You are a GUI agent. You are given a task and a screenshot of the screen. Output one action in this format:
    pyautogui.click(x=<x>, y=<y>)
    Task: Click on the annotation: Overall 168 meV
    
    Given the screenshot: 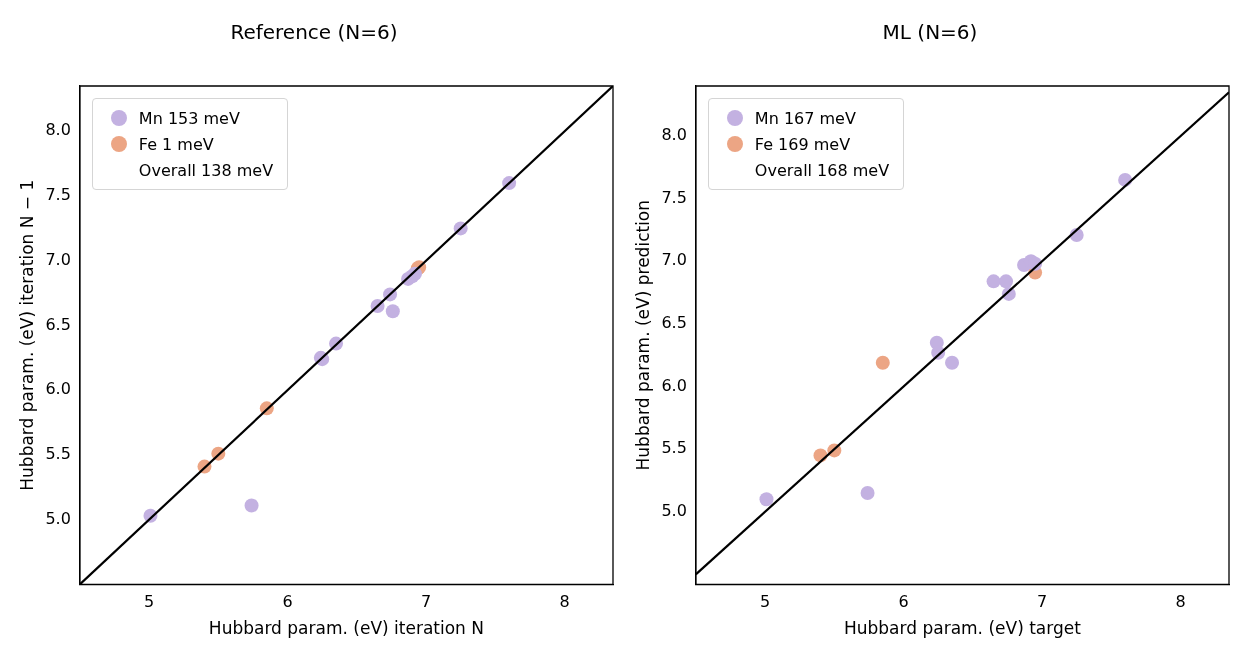 What is the action you would take?
    pyautogui.click(x=822, y=170)
    